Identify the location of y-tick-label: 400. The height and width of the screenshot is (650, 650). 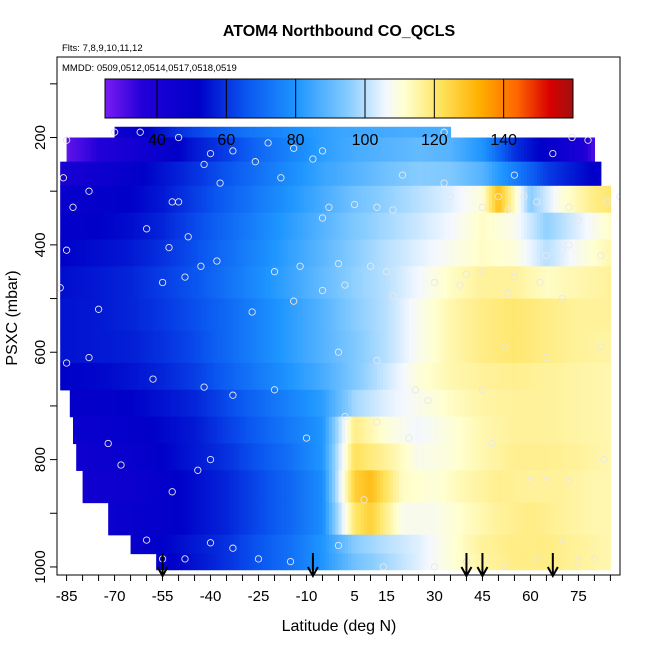
(40, 244).